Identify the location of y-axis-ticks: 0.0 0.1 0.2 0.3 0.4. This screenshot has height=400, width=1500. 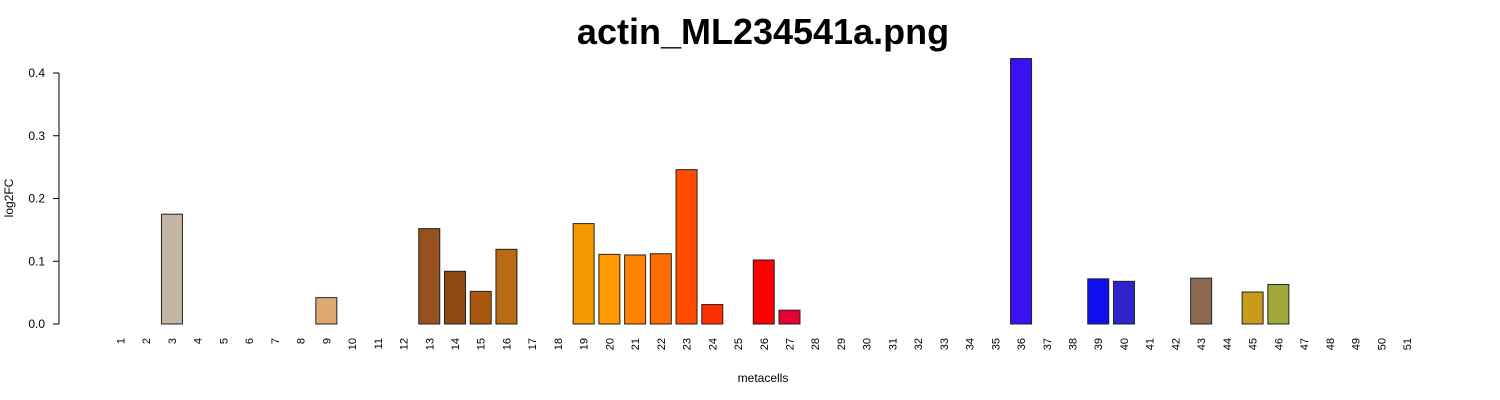
(43, 198).